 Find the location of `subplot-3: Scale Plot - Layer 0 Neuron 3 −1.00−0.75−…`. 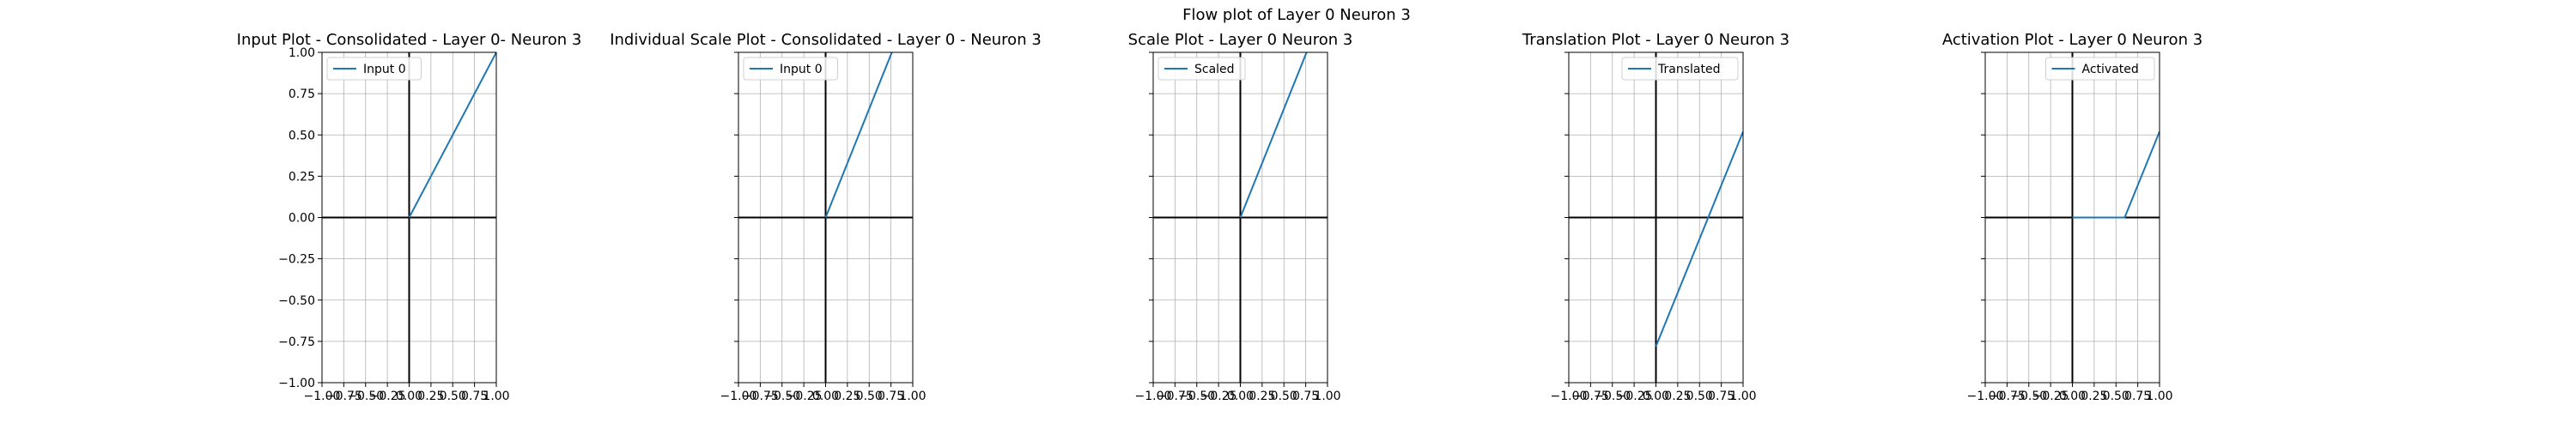

subplot-3: Scale Plot - Layer 0 Neuron 3 −1.00−0.75−… is located at coordinates (1240, 217).